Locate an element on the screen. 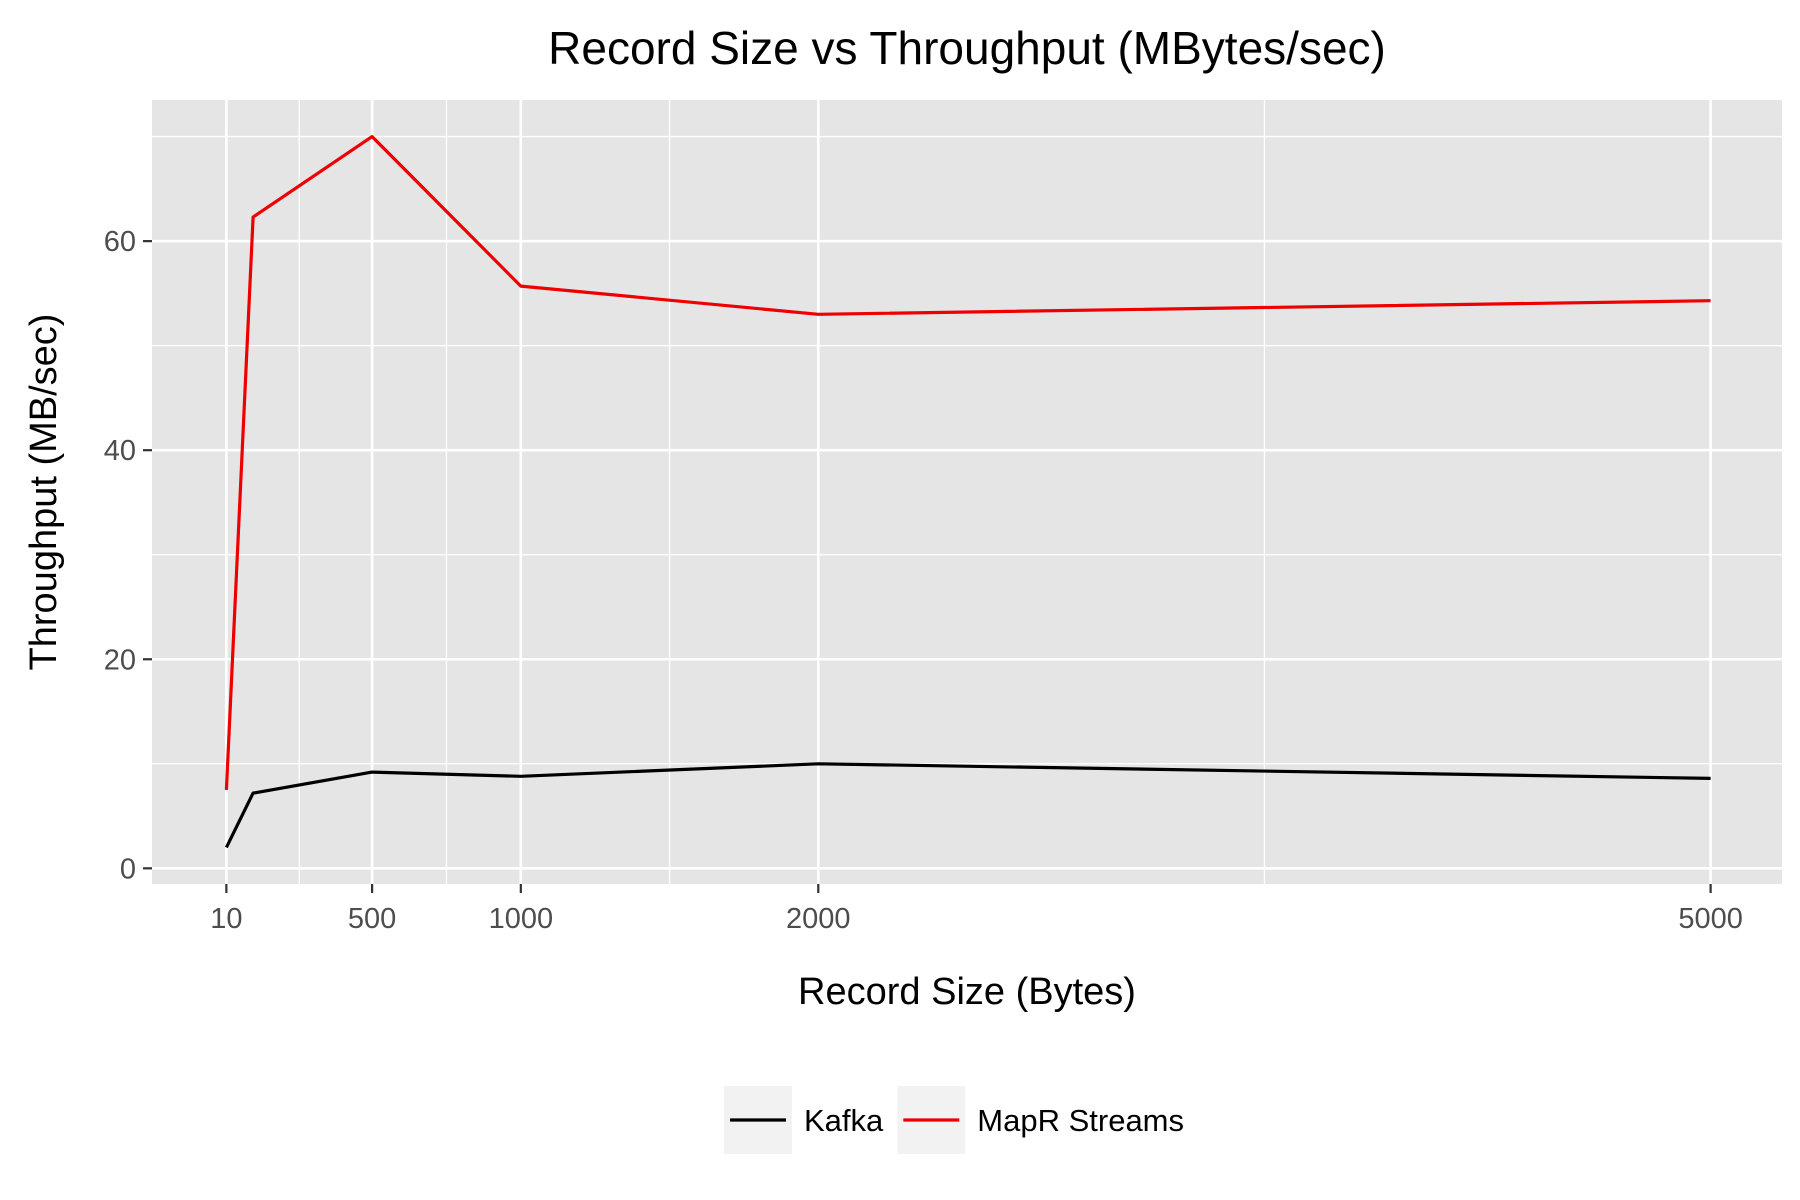 The height and width of the screenshot is (1200, 1800). x-tick-label: 1000 is located at coordinates (521, 919).